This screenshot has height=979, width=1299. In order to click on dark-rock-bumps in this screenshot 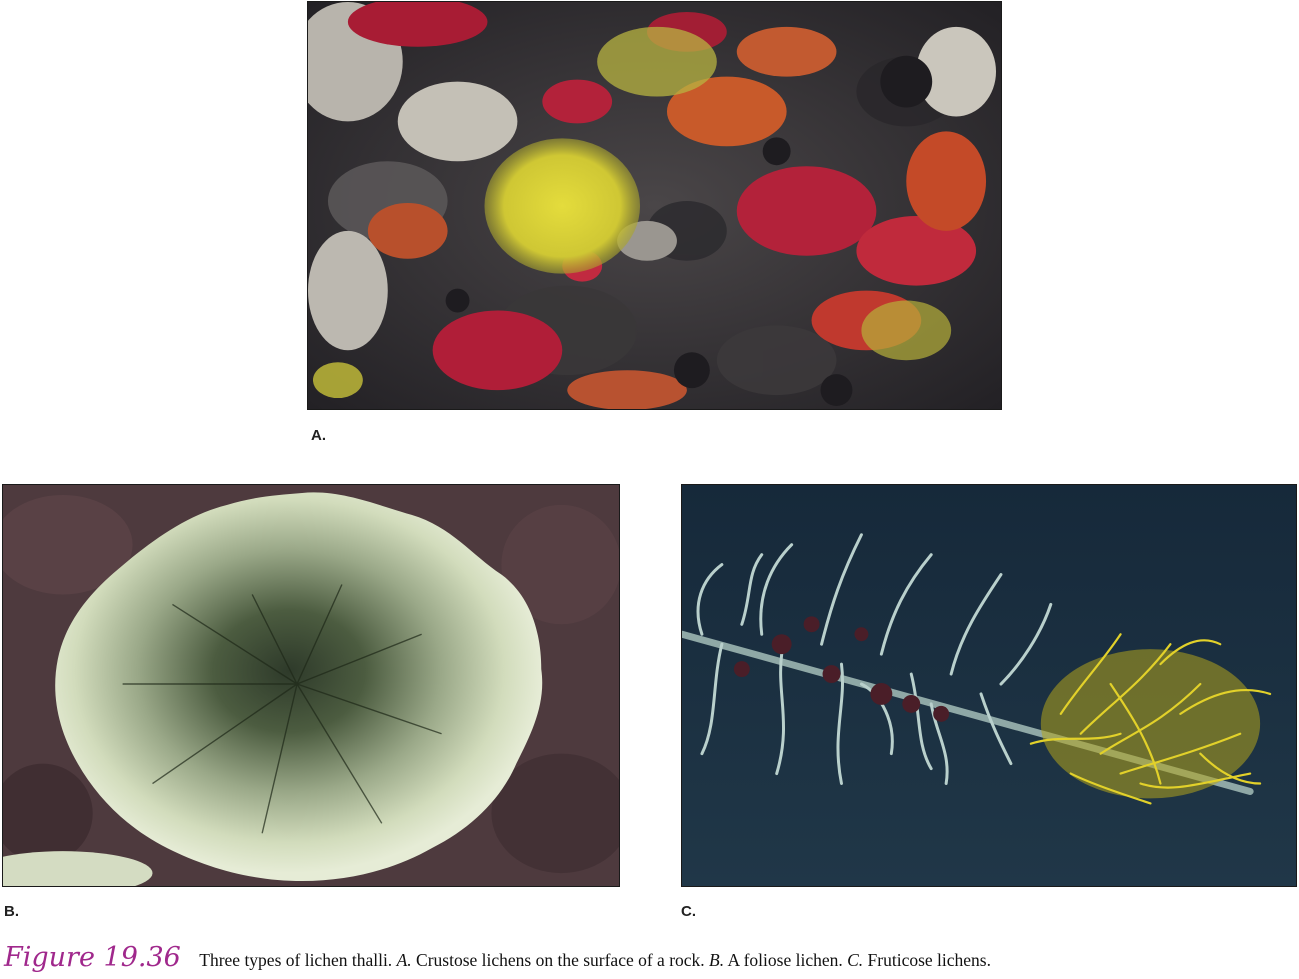, I will do `click(689, 231)`.